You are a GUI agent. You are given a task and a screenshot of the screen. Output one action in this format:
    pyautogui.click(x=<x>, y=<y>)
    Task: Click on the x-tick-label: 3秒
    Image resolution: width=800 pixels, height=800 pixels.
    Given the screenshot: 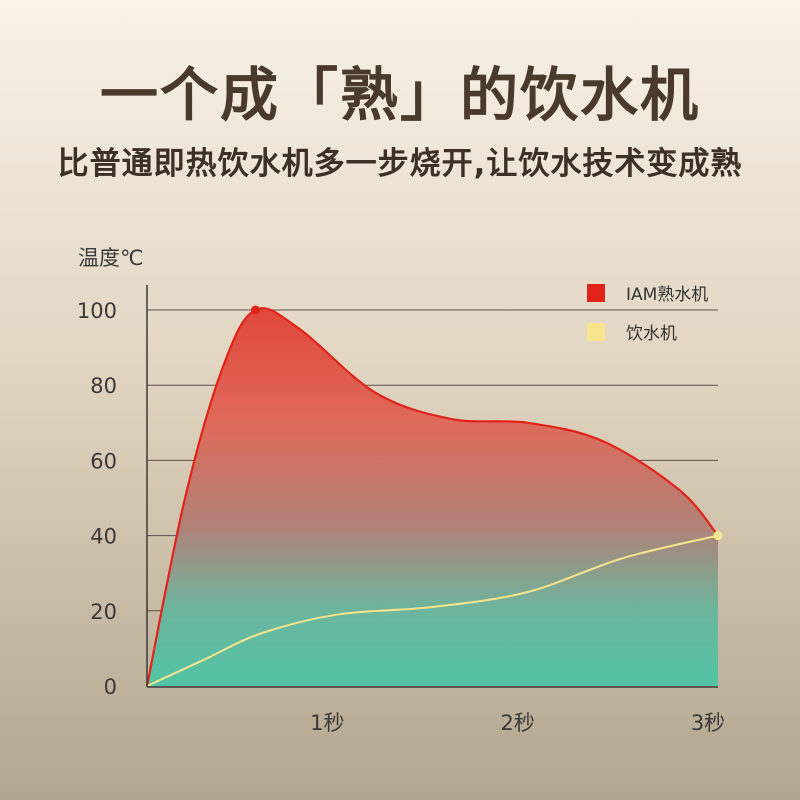 What is the action you would take?
    pyautogui.click(x=708, y=723)
    